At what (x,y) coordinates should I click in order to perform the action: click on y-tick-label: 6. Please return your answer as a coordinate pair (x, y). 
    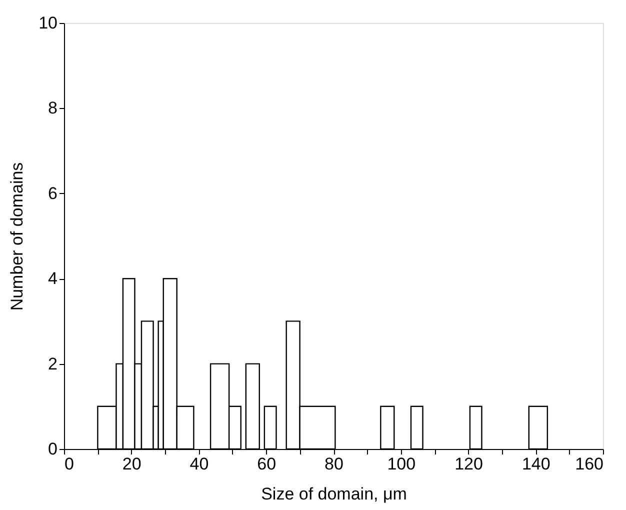
    Looking at the image, I should click on (53, 193).